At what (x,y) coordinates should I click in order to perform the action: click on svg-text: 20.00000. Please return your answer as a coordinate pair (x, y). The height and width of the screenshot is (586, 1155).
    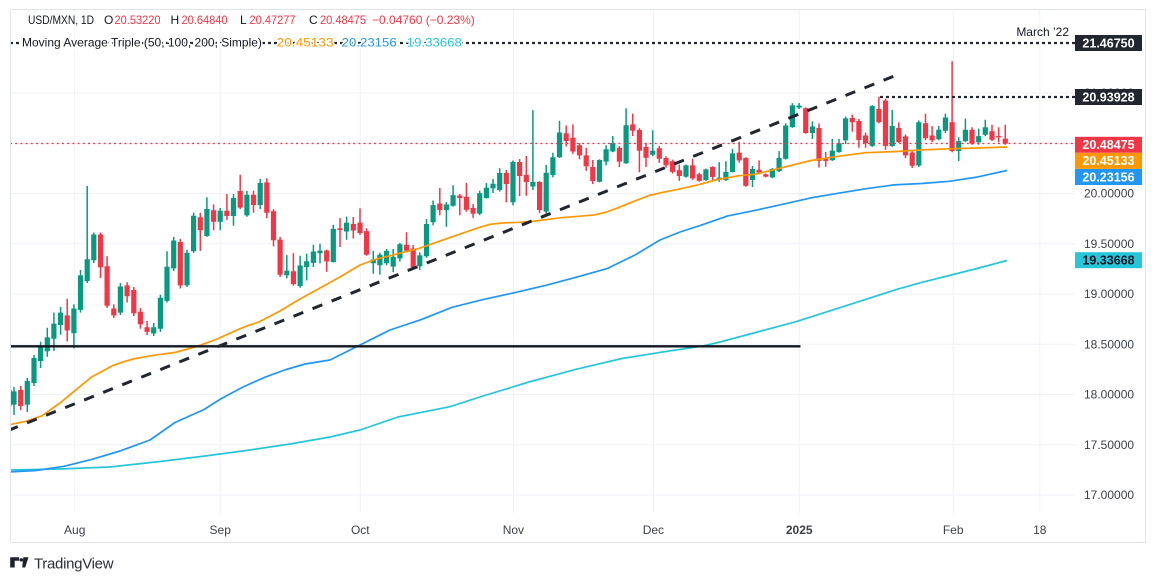
    Looking at the image, I should click on (1109, 194).